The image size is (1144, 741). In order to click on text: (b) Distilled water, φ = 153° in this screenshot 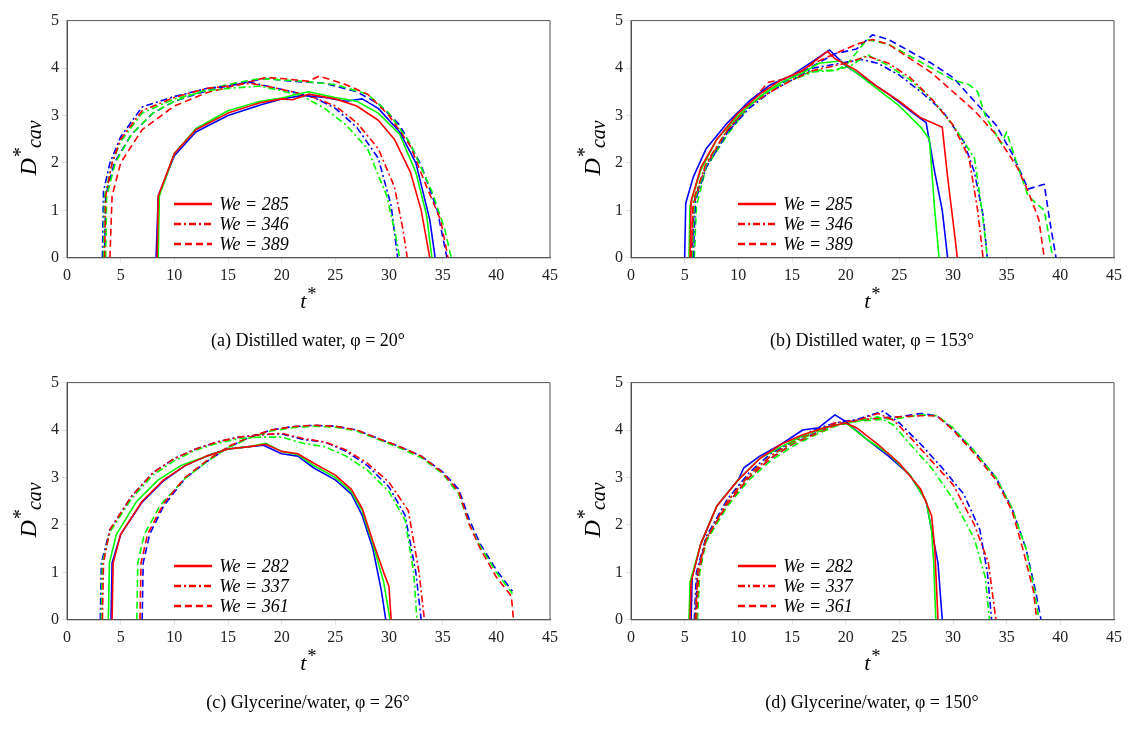, I will do `click(872, 340)`.